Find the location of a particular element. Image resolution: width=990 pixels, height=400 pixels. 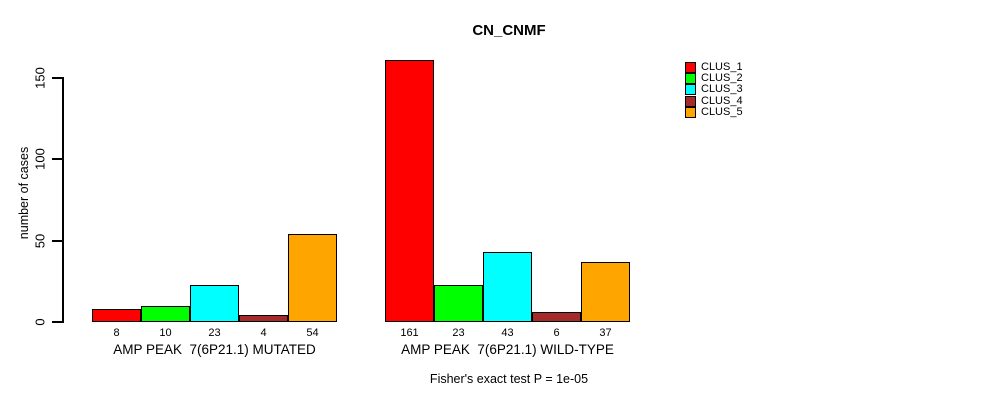

legend-label-clus_4: CLUS_4 is located at coordinates (722, 100).